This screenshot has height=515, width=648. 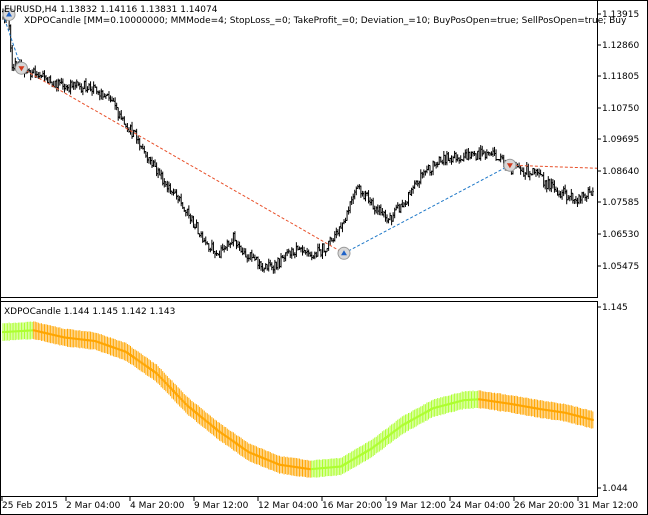 I want to click on price-label: 1.08640, so click(x=620, y=172).